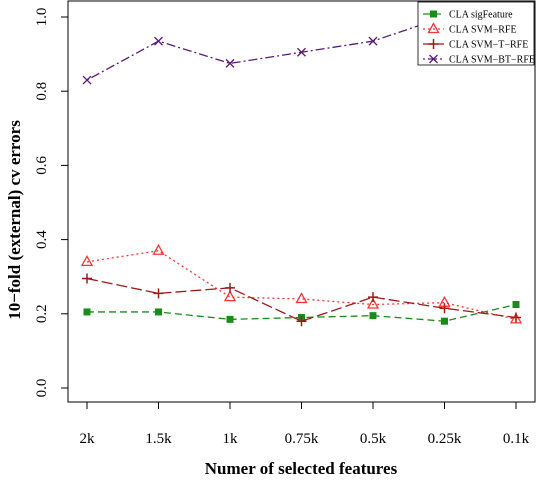 The height and width of the screenshot is (481, 536). I want to click on x-tick-label: 2k, so click(88, 439).